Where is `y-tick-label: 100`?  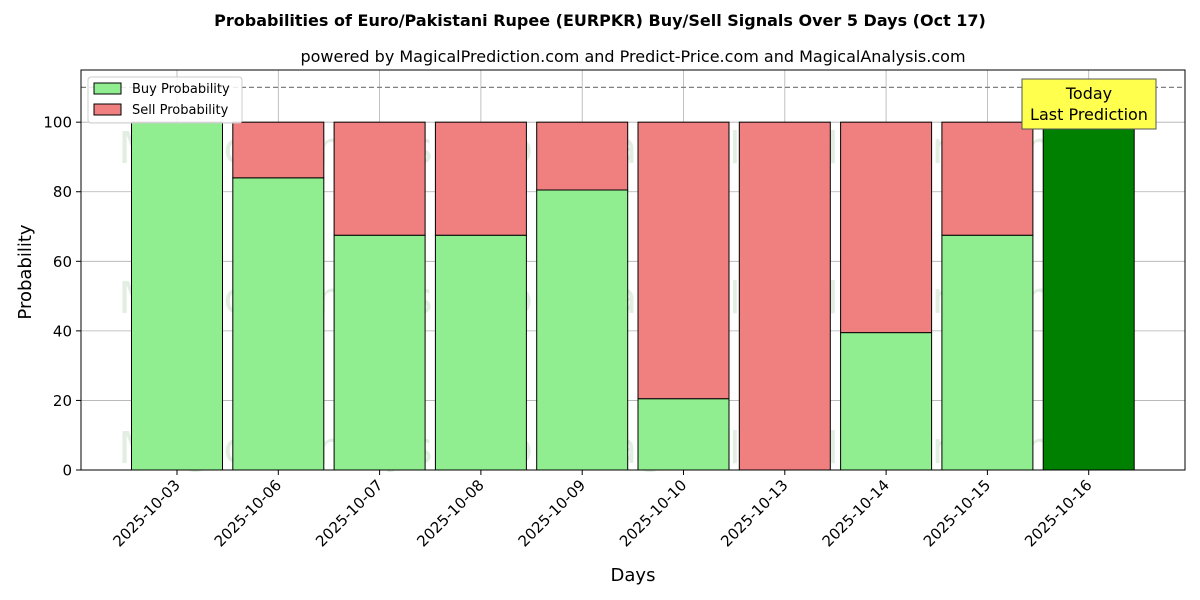 y-tick-label: 100 is located at coordinates (57, 123).